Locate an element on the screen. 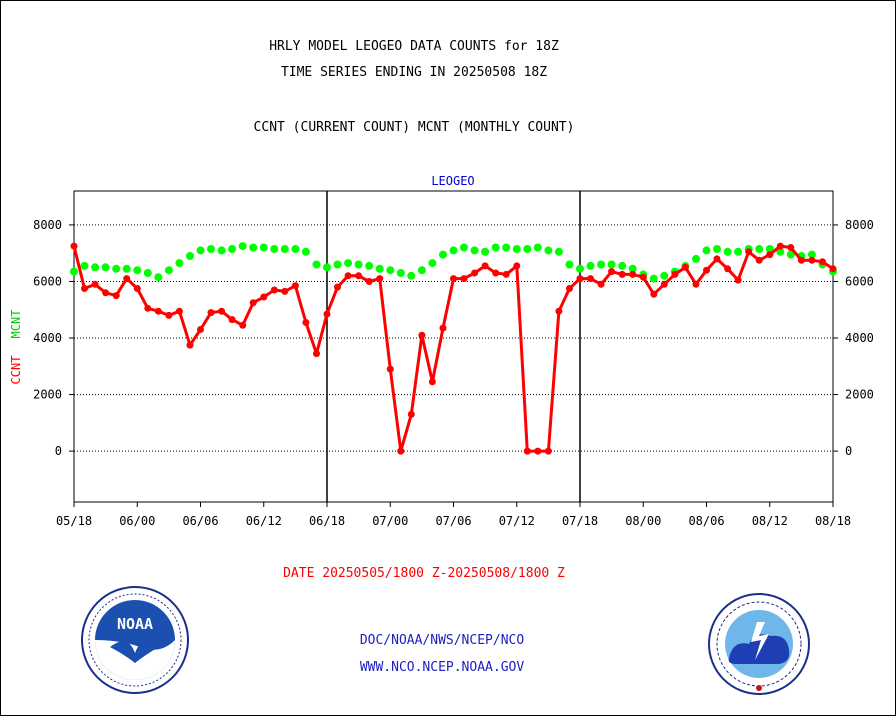 The width and height of the screenshot is (896, 716). chart-subtitle: TIME SERIES ENDING IN 20250508 18Z is located at coordinates (414, 72).